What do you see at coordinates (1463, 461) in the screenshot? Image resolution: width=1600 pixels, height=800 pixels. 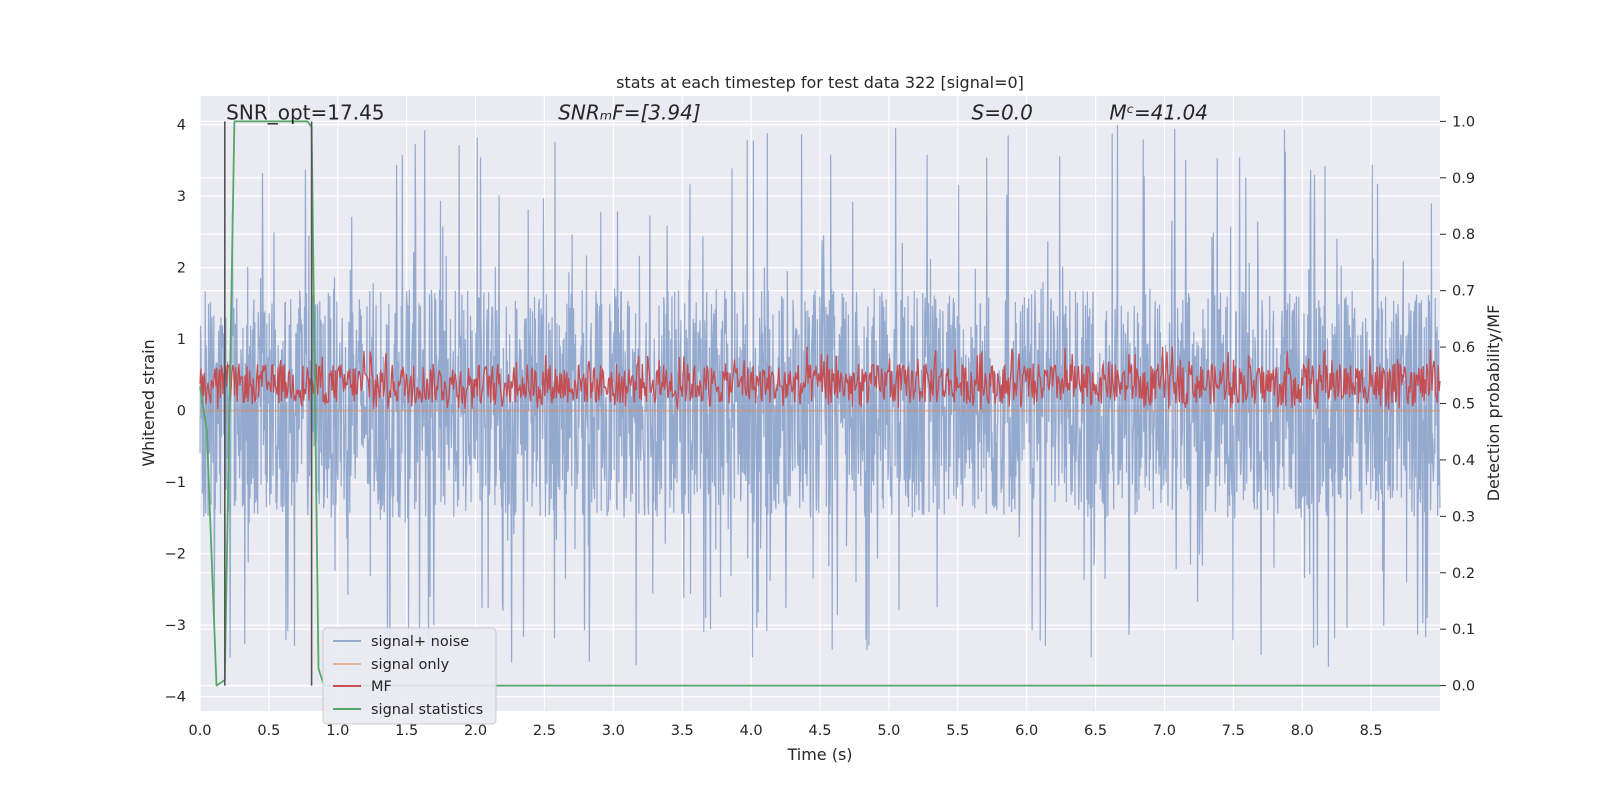 I see `y2-tick-label: 0.4` at bounding box center [1463, 461].